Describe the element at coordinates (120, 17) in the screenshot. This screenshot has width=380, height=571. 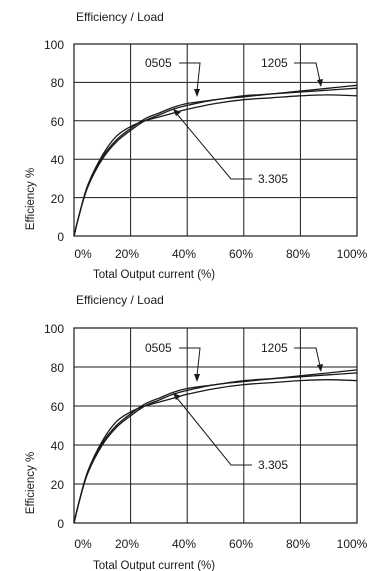
I see `chart-1-title: Efficiency / Load` at that location.